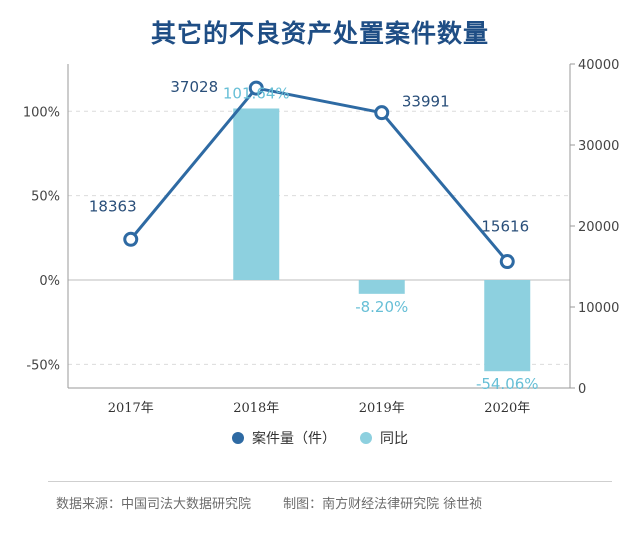 The height and width of the screenshot is (544, 640). Describe the element at coordinates (238, 438) in the screenshot. I see `legend-line-icon` at that location.